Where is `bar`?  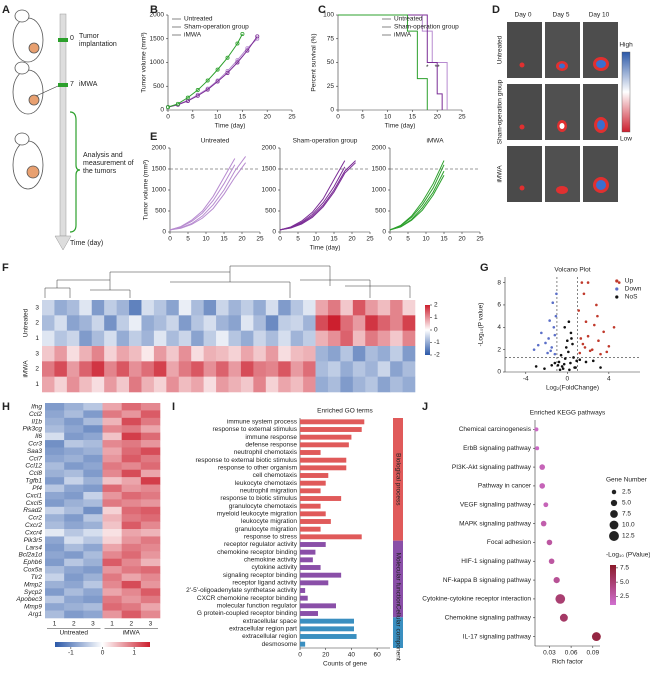 bar is located at coordinates (303, 590).